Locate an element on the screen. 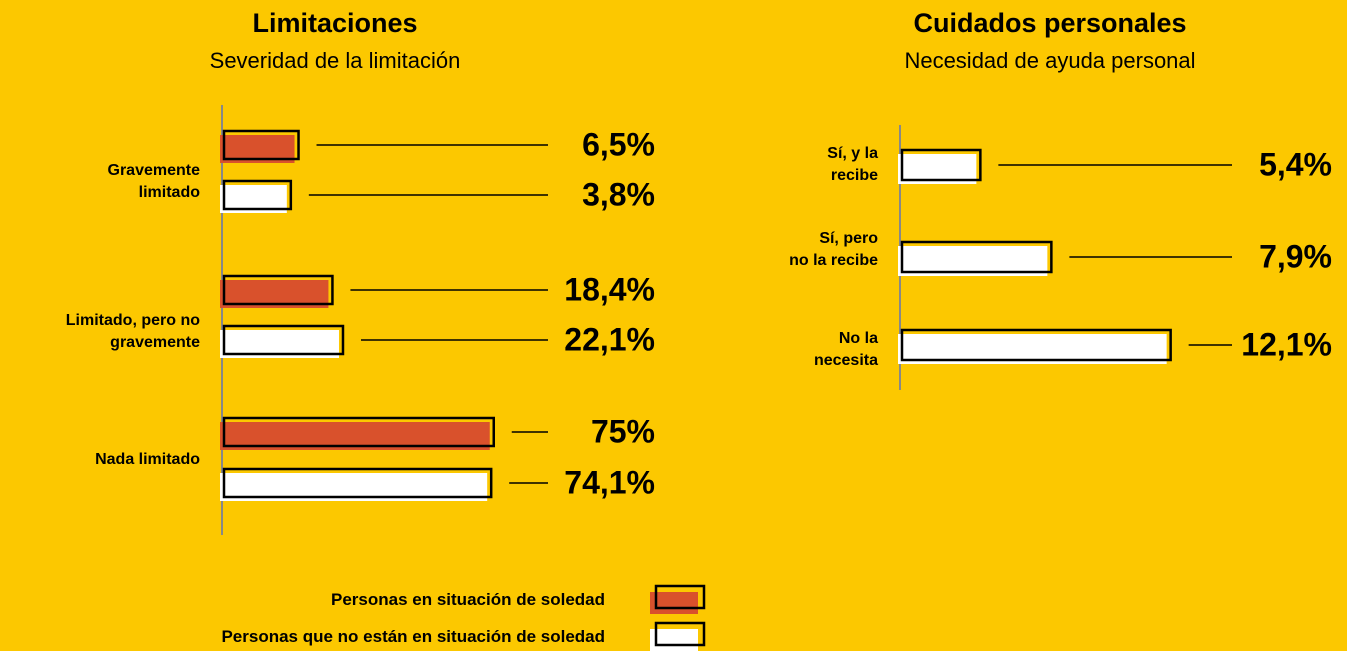 Image resolution: width=1347 pixels, height=651 pixels. category-label: Limitado, pero no gravemente is located at coordinates (132, 331).